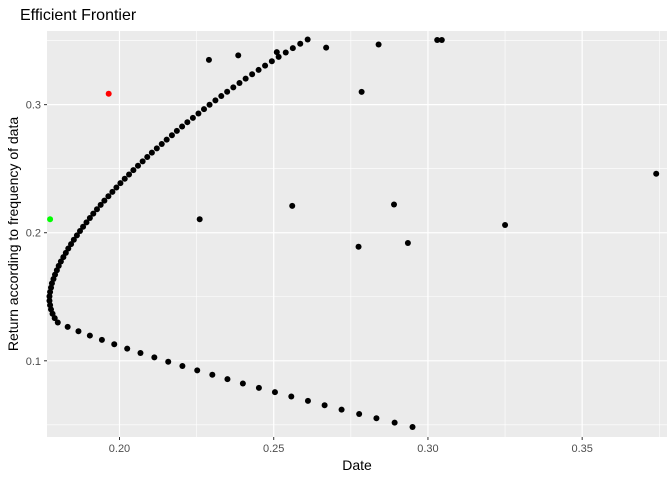  Describe the element at coordinates (427, 449) in the screenshot. I see `x-tick-label: 0.30` at that location.